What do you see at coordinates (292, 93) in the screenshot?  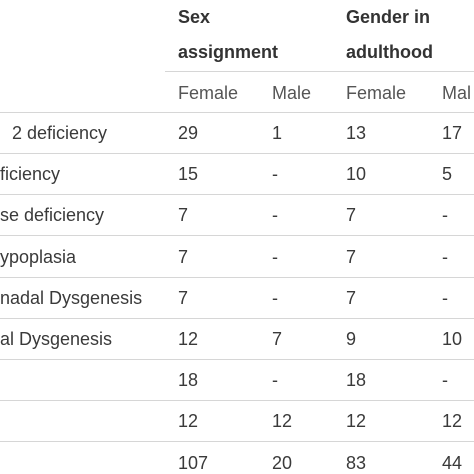 I see `column-header: Male` at bounding box center [292, 93].